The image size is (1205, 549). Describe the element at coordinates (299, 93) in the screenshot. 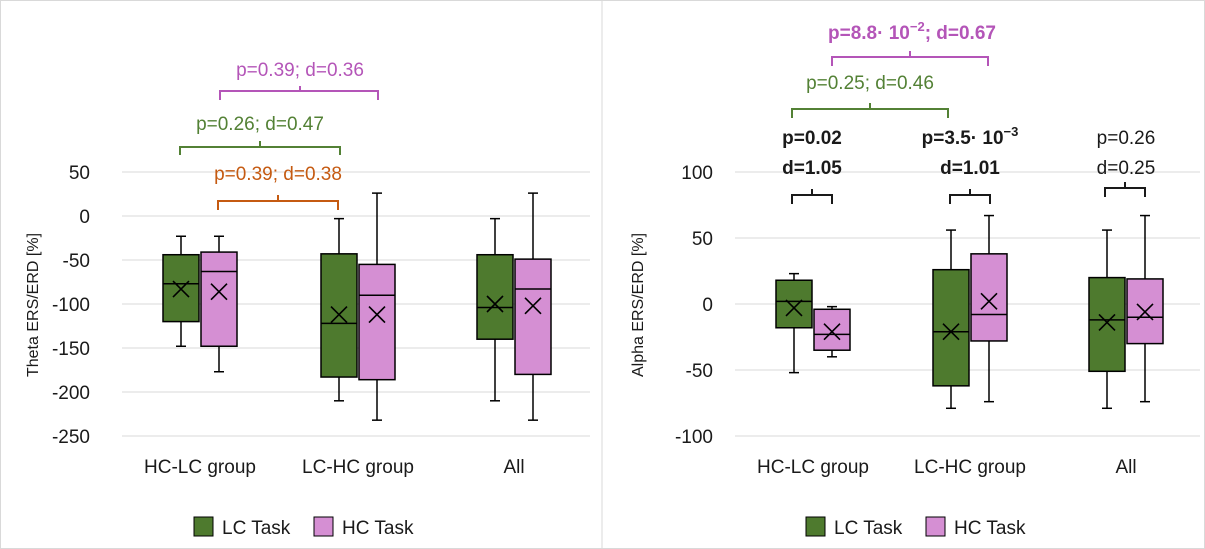

I see `left-bracket-purple` at that location.